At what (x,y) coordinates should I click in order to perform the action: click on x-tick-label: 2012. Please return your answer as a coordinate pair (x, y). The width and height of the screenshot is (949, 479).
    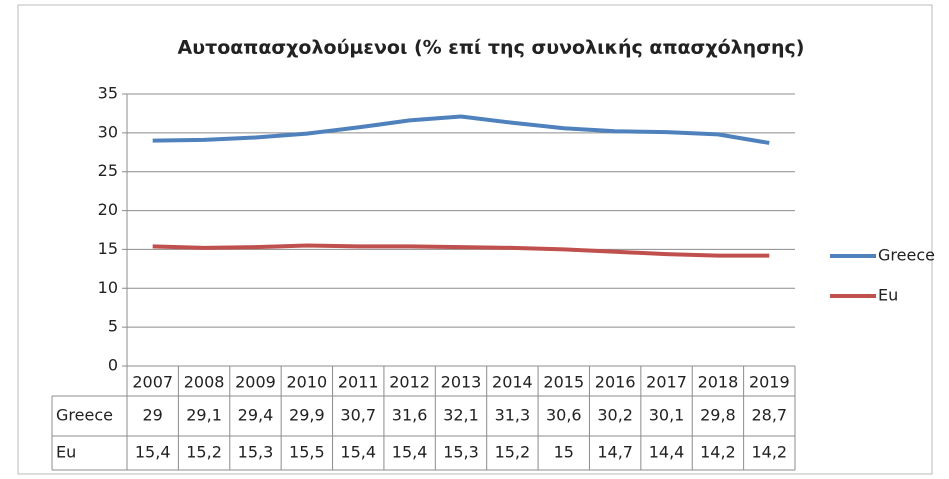
    Looking at the image, I should click on (409, 382).